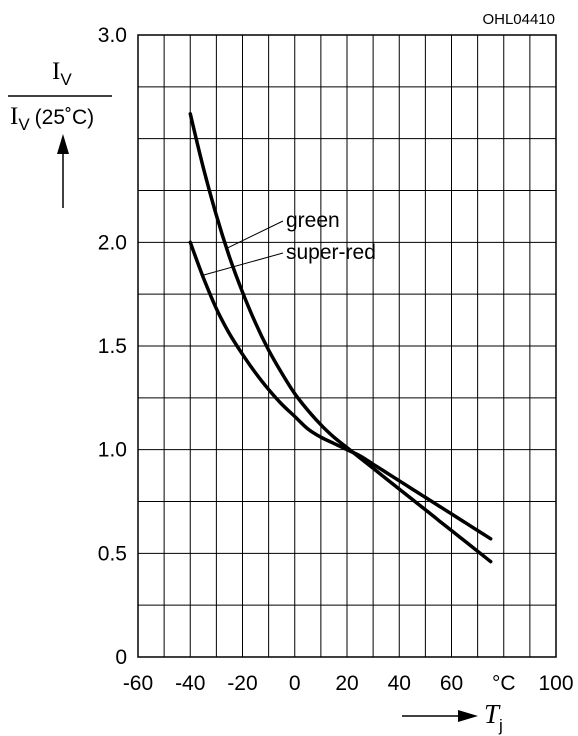 The width and height of the screenshot is (578, 736). What do you see at coordinates (65, 117) in the screenshot?
I see `y-label-denominator-suffix: (25˚C)` at bounding box center [65, 117].